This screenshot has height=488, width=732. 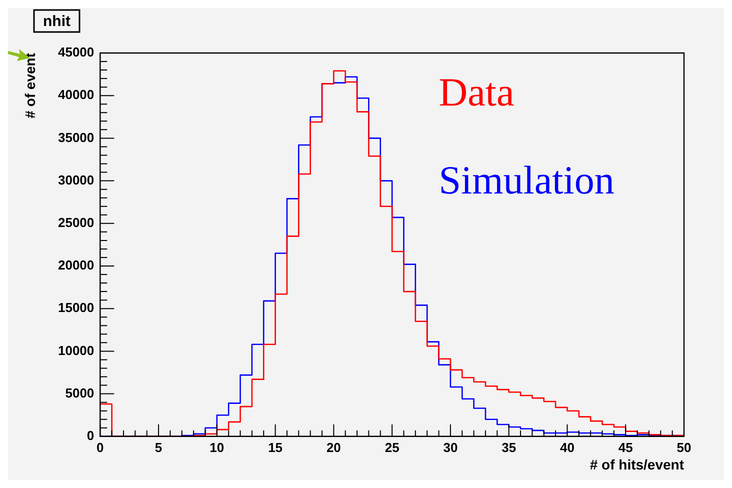 I want to click on y-tick-label: 15000, so click(x=76, y=308).